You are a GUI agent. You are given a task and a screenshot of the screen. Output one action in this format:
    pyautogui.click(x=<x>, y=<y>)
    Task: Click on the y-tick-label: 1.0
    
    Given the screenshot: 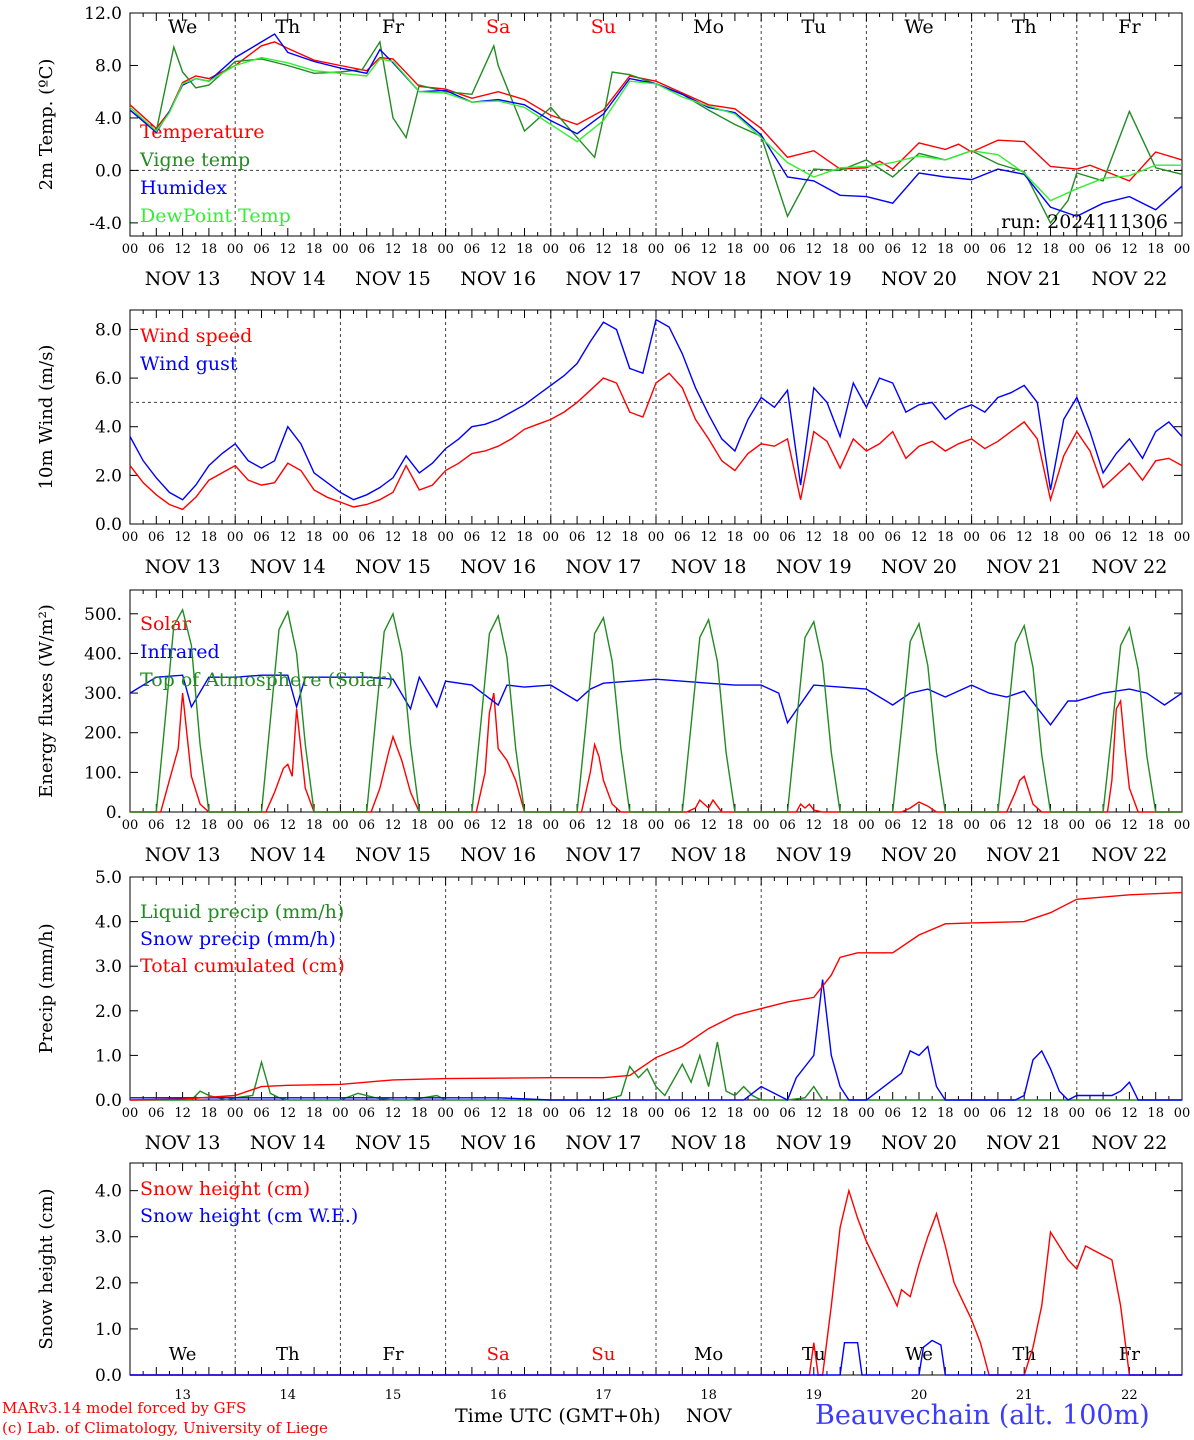 What is the action you would take?
    pyautogui.click(x=108, y=1056)
    